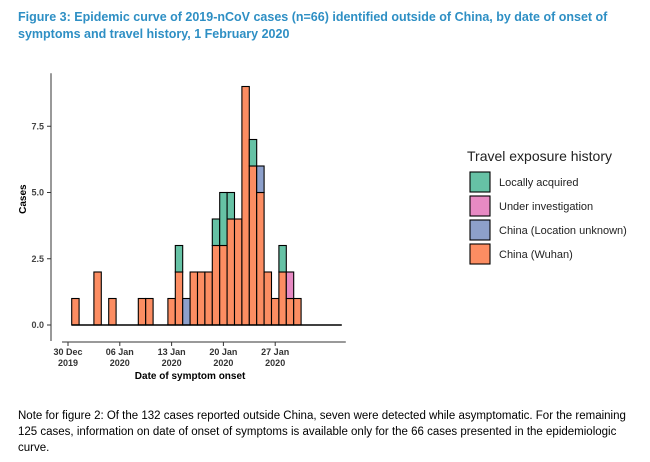  What do you see at coordinates (75, 311) in the screenshot?
I see `bar-china-wuhan-31-dec` at bounding box center [75, 311].